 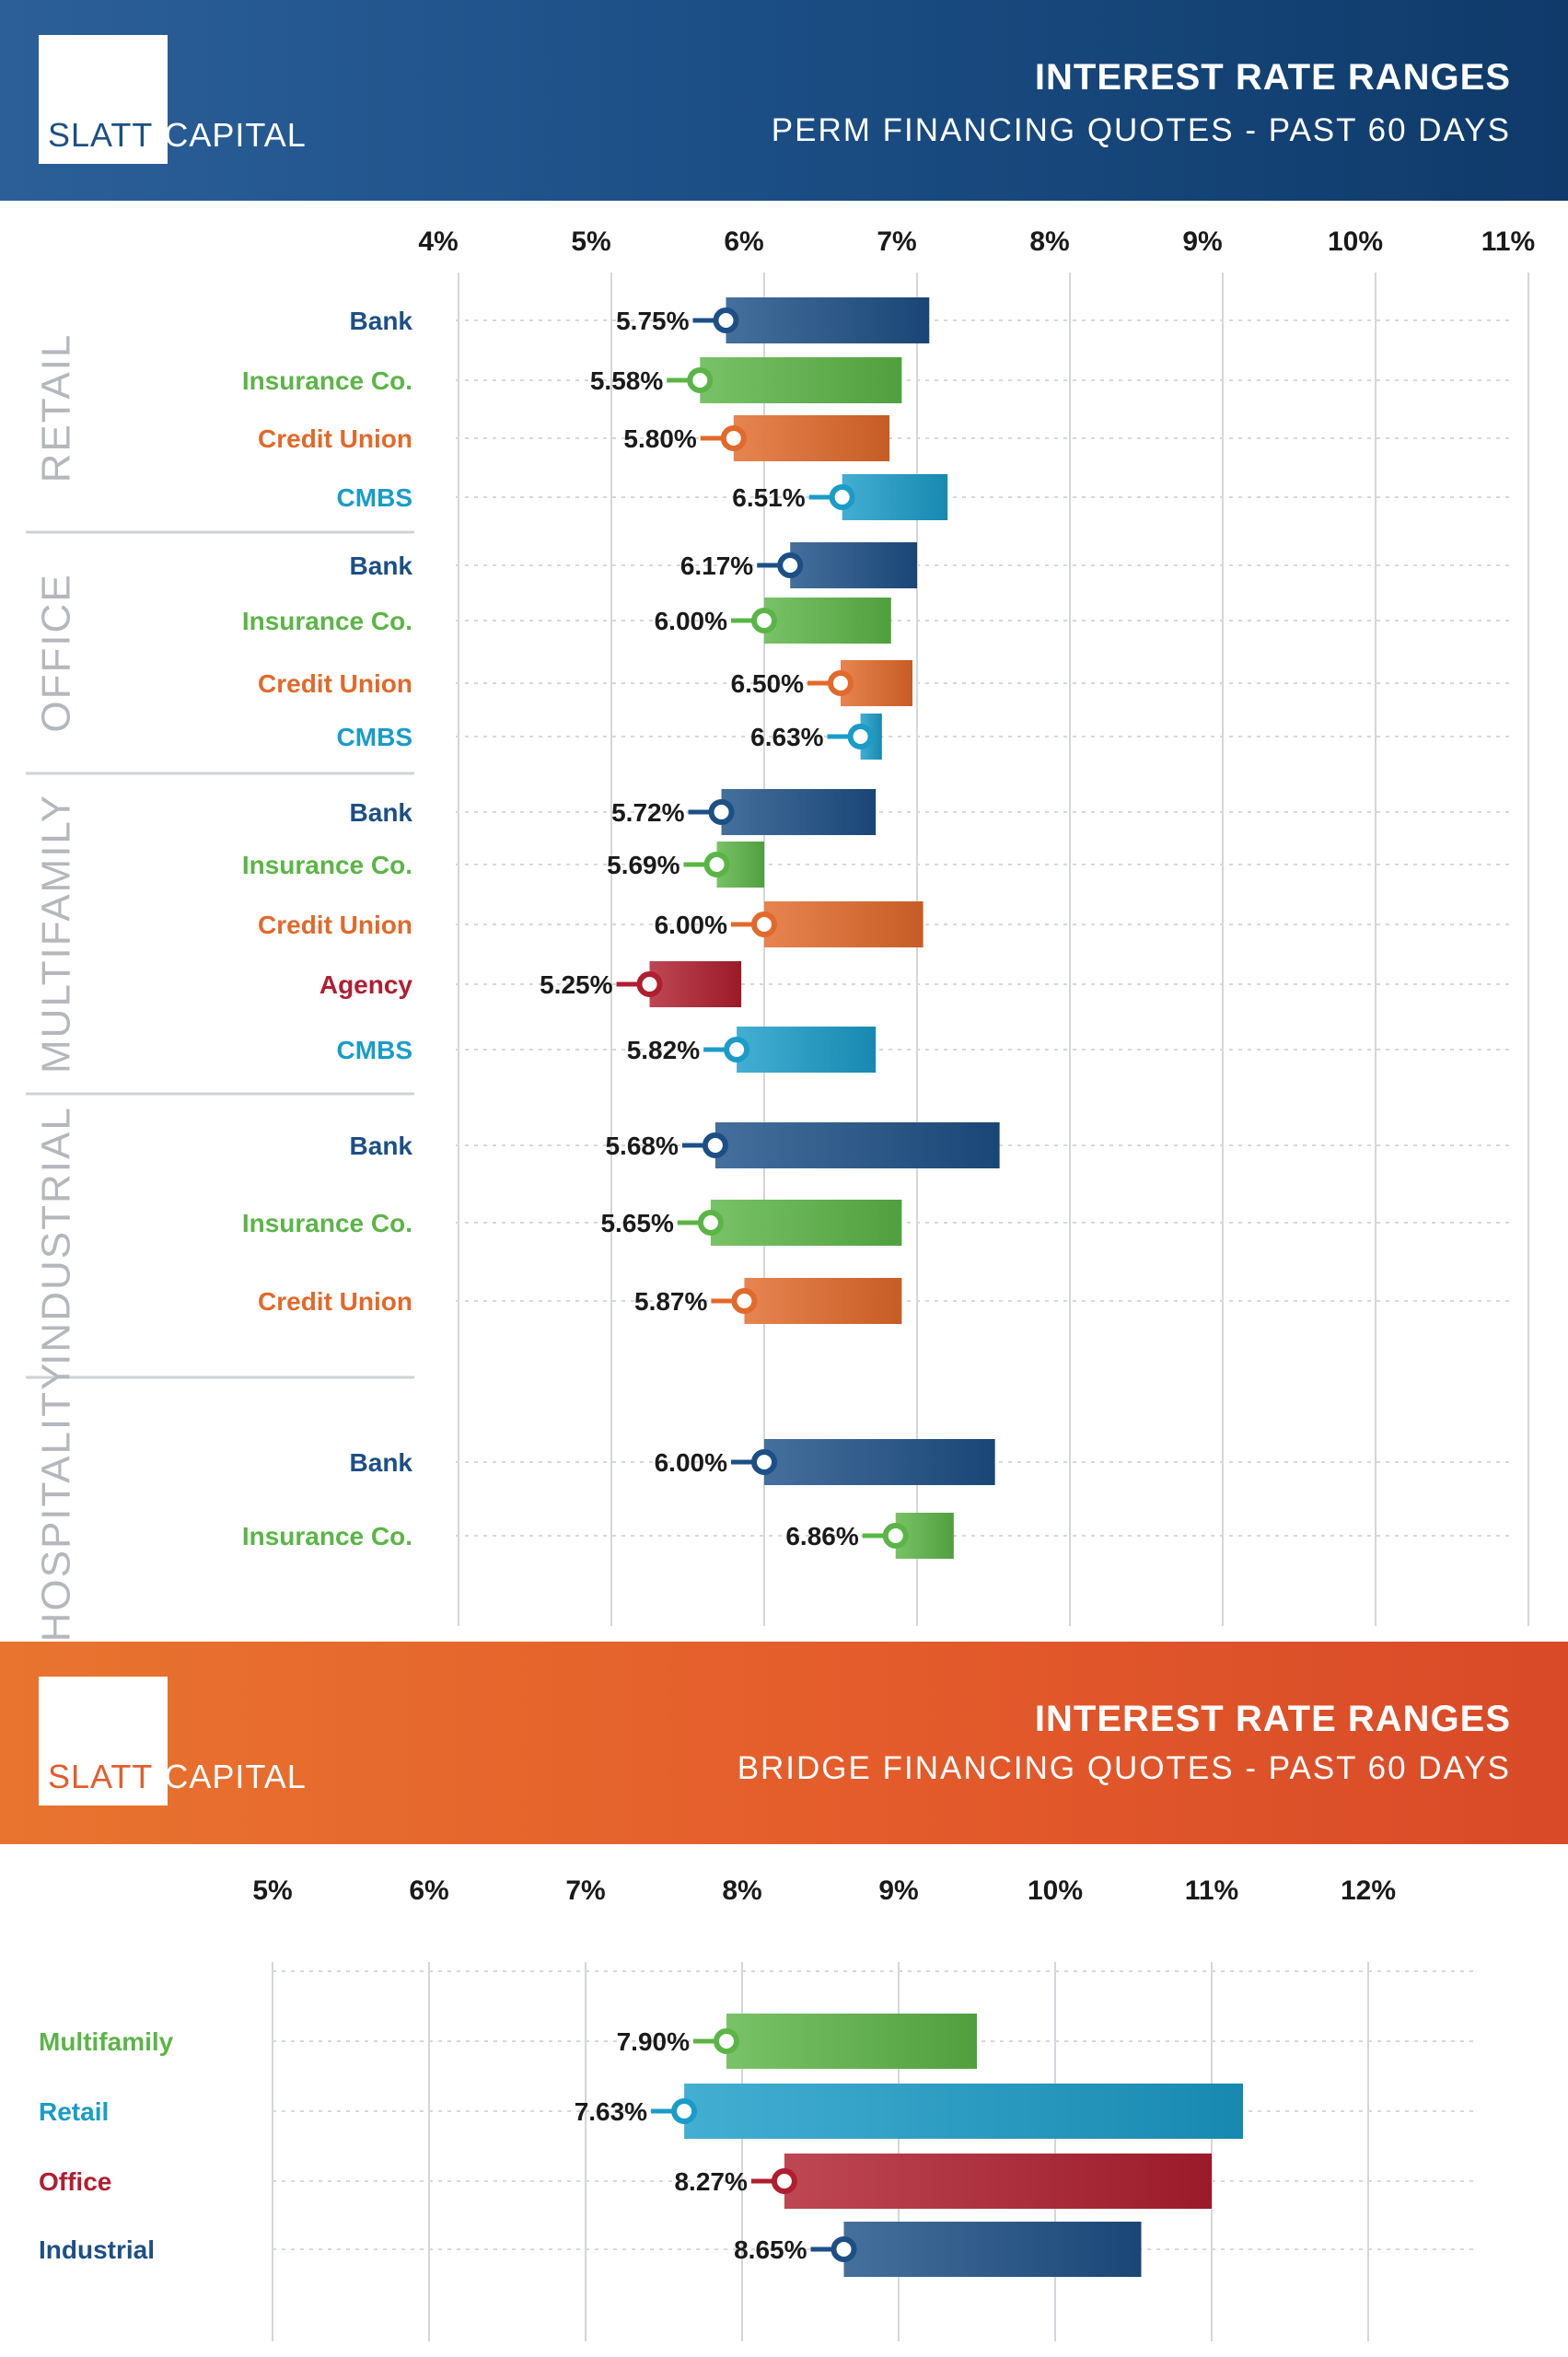 I want to click on low-rate-label: 8.65%, so click(x=770, y=2249).